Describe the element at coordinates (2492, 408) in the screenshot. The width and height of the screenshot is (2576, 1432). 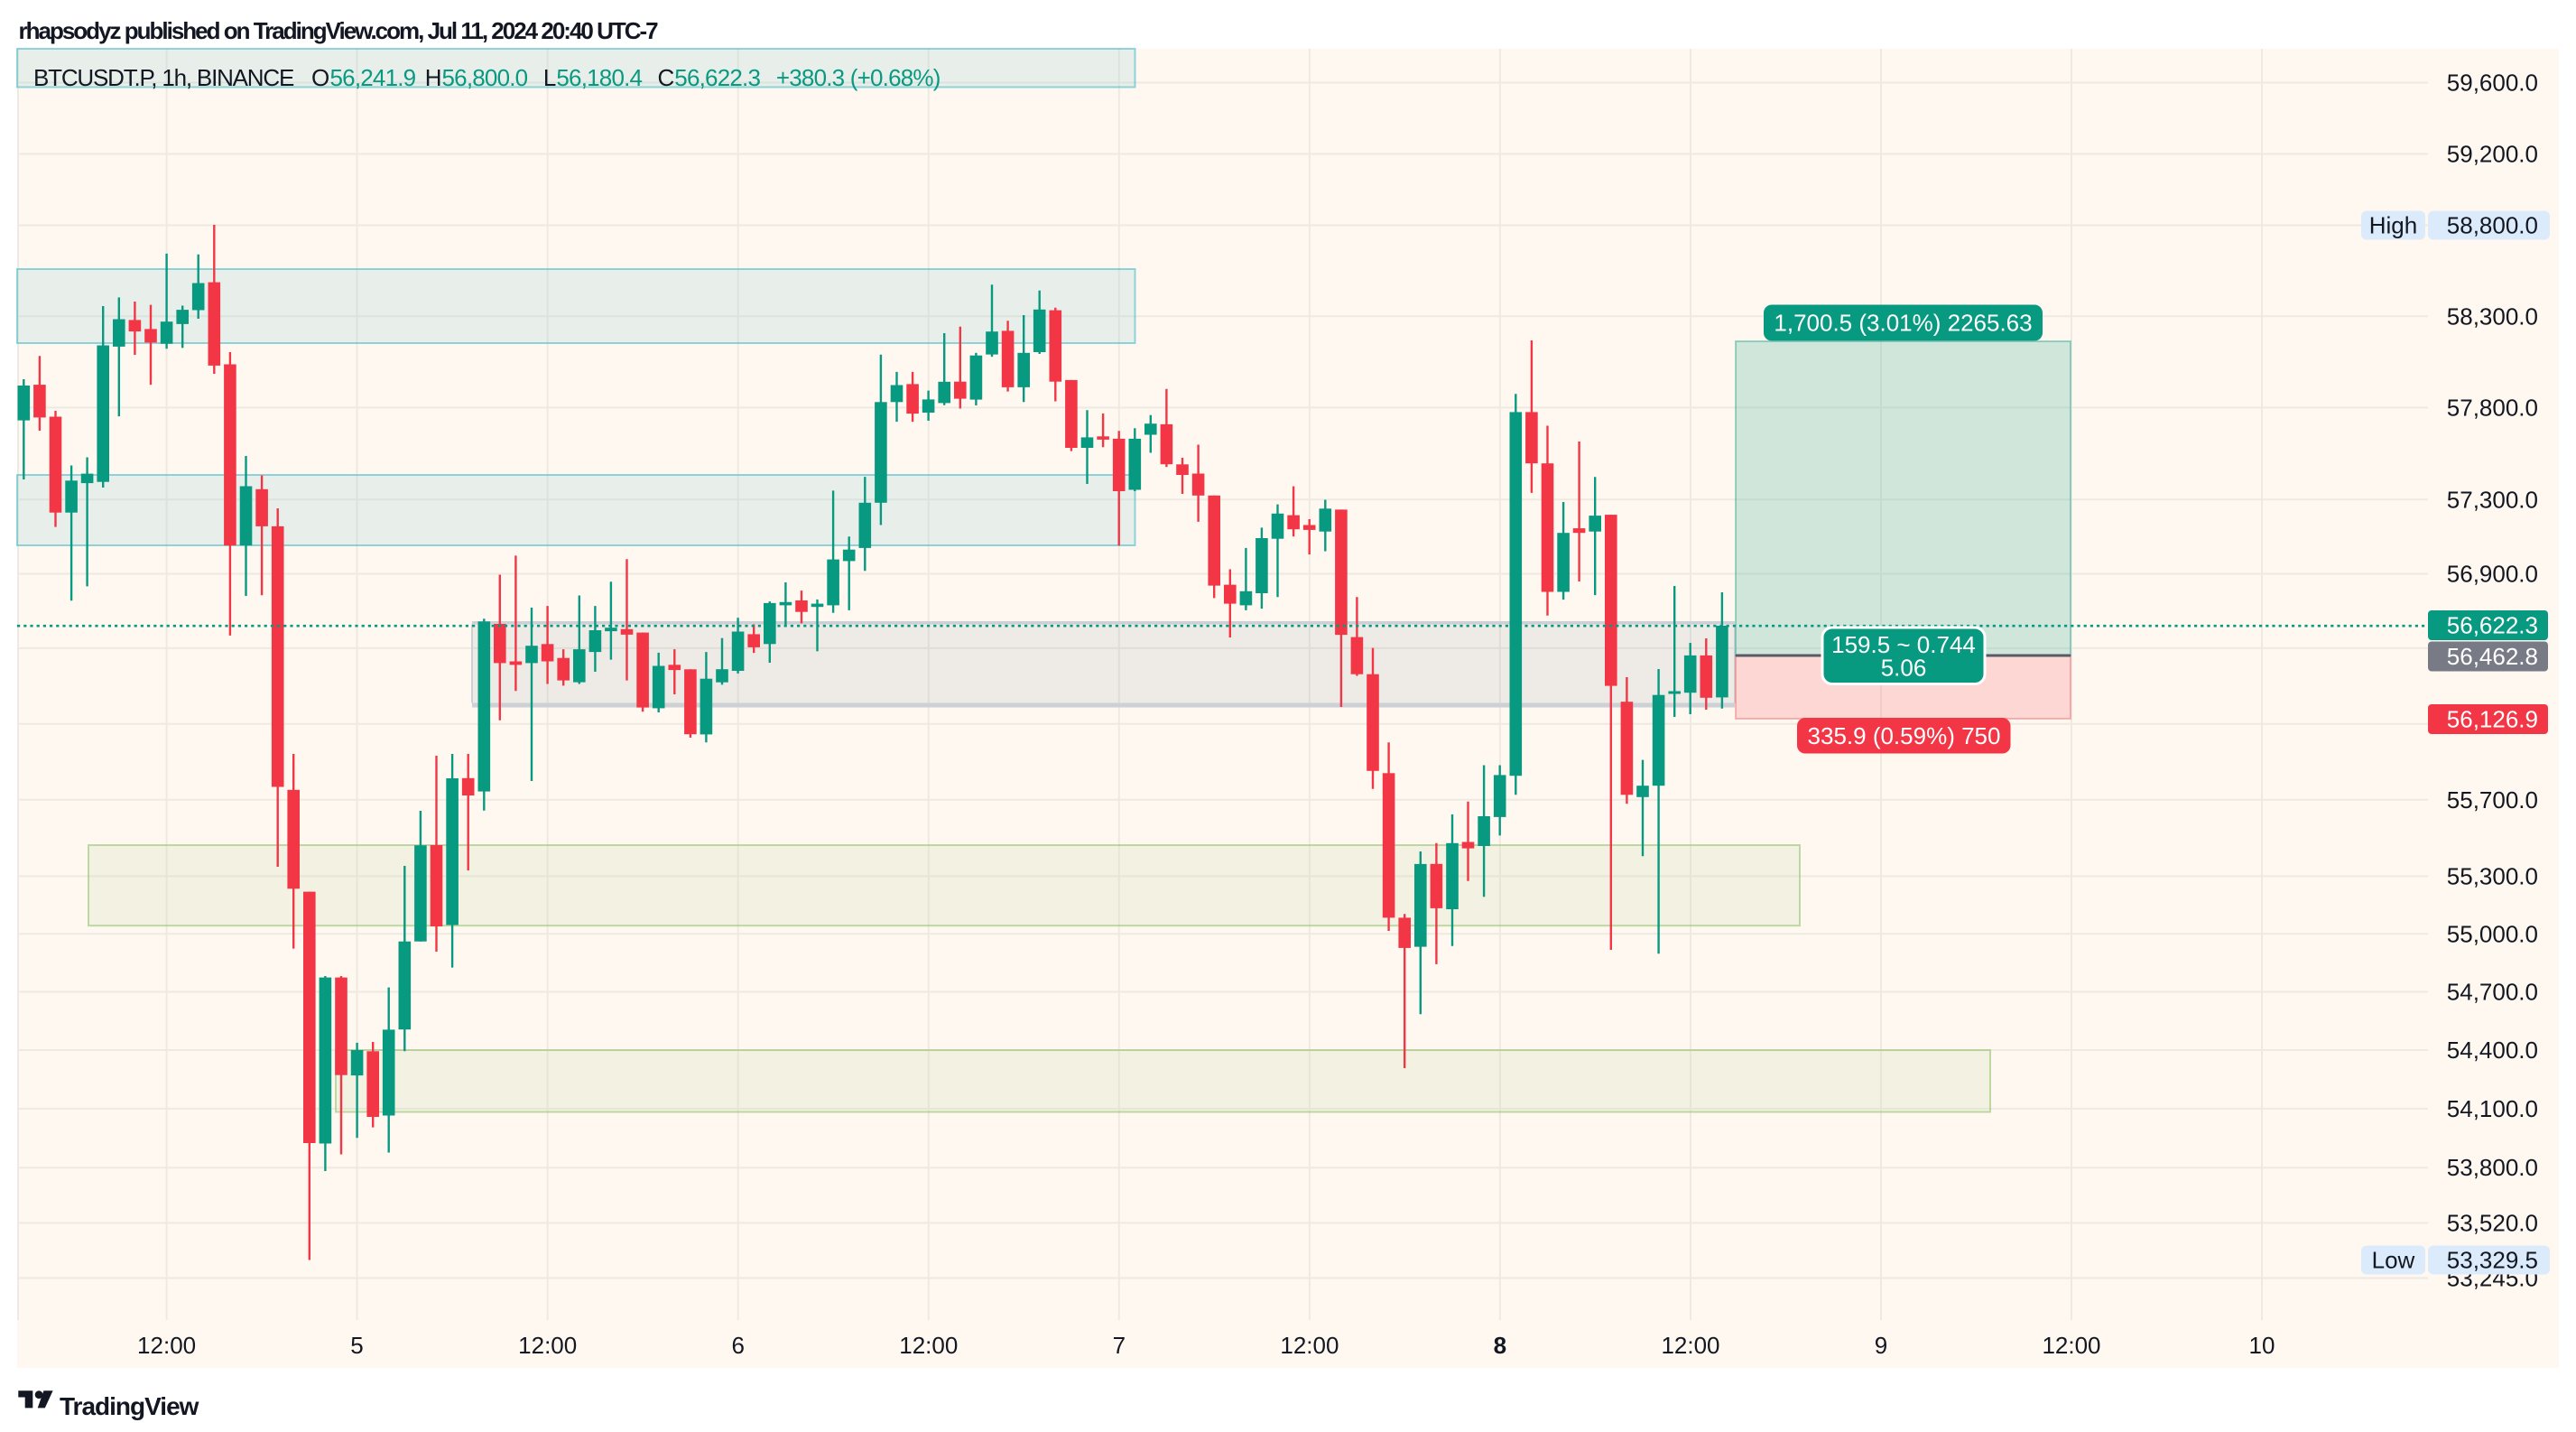
I see `svg-text: 57,800.0` at that location.